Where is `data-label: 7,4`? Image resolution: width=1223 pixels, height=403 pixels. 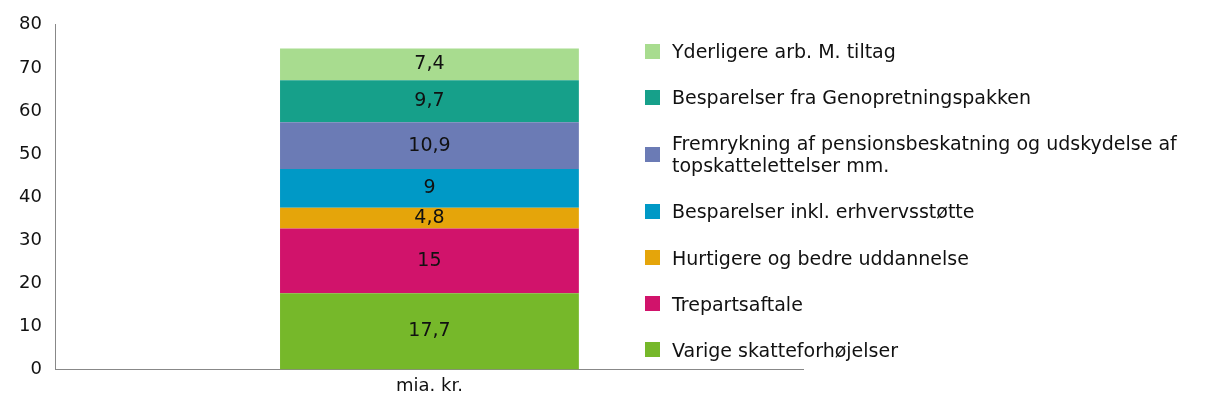
data-label: 7,4 is located at coordinates (429, 62).